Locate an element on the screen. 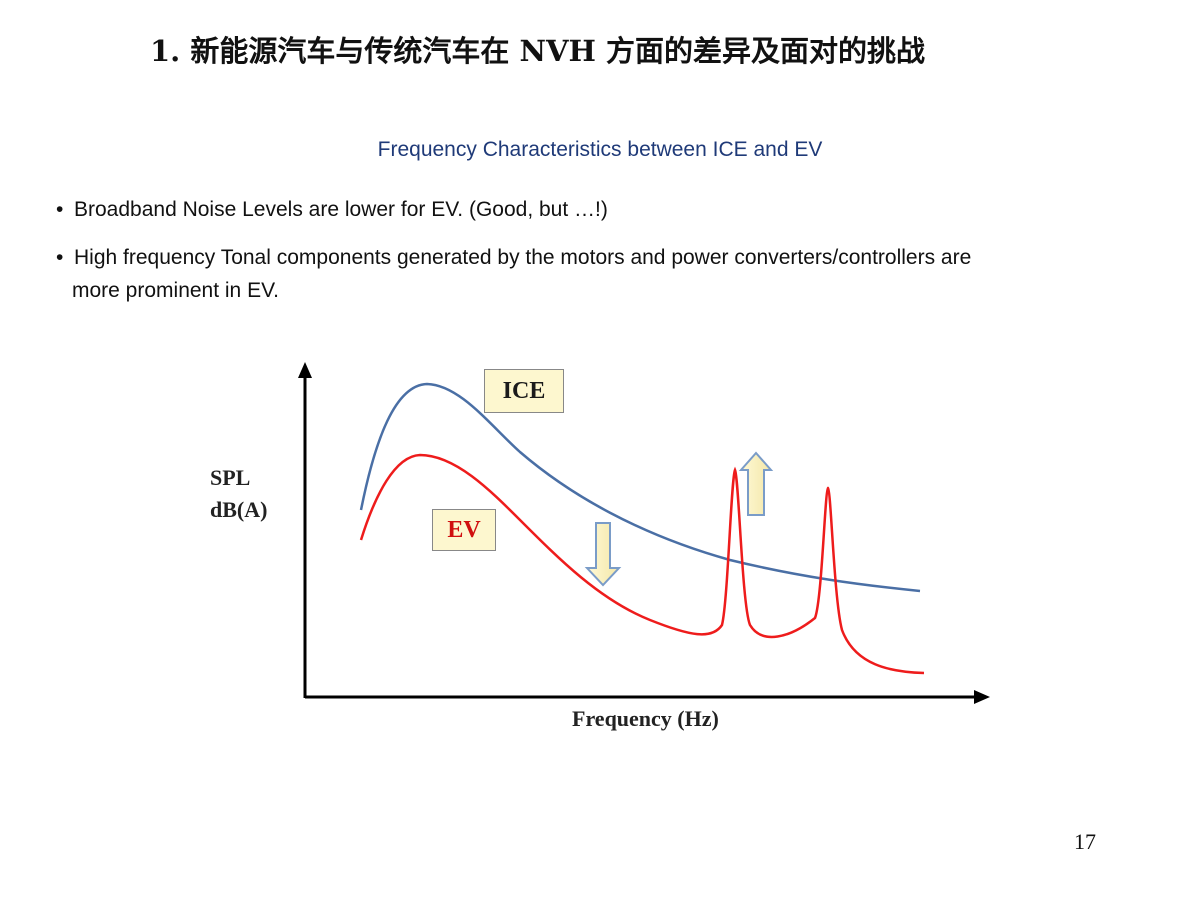 The image size is (1200, 900). ev-curve is located at coordinates (642, 564).